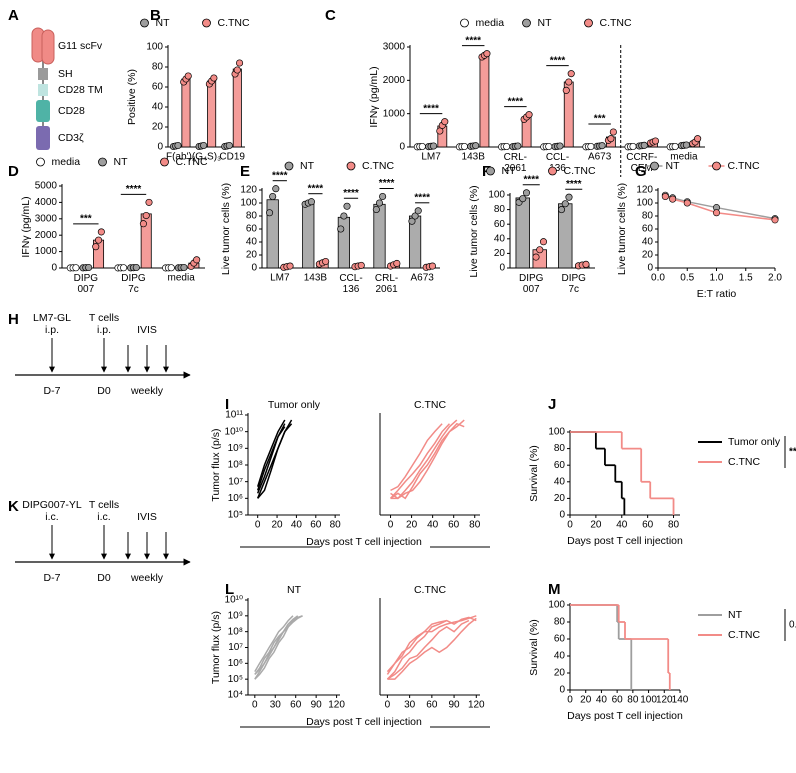  What do you see at coordinates (792, 452) in the screenshot?
I see `significance-label: **` at bounding box center [792, 452].